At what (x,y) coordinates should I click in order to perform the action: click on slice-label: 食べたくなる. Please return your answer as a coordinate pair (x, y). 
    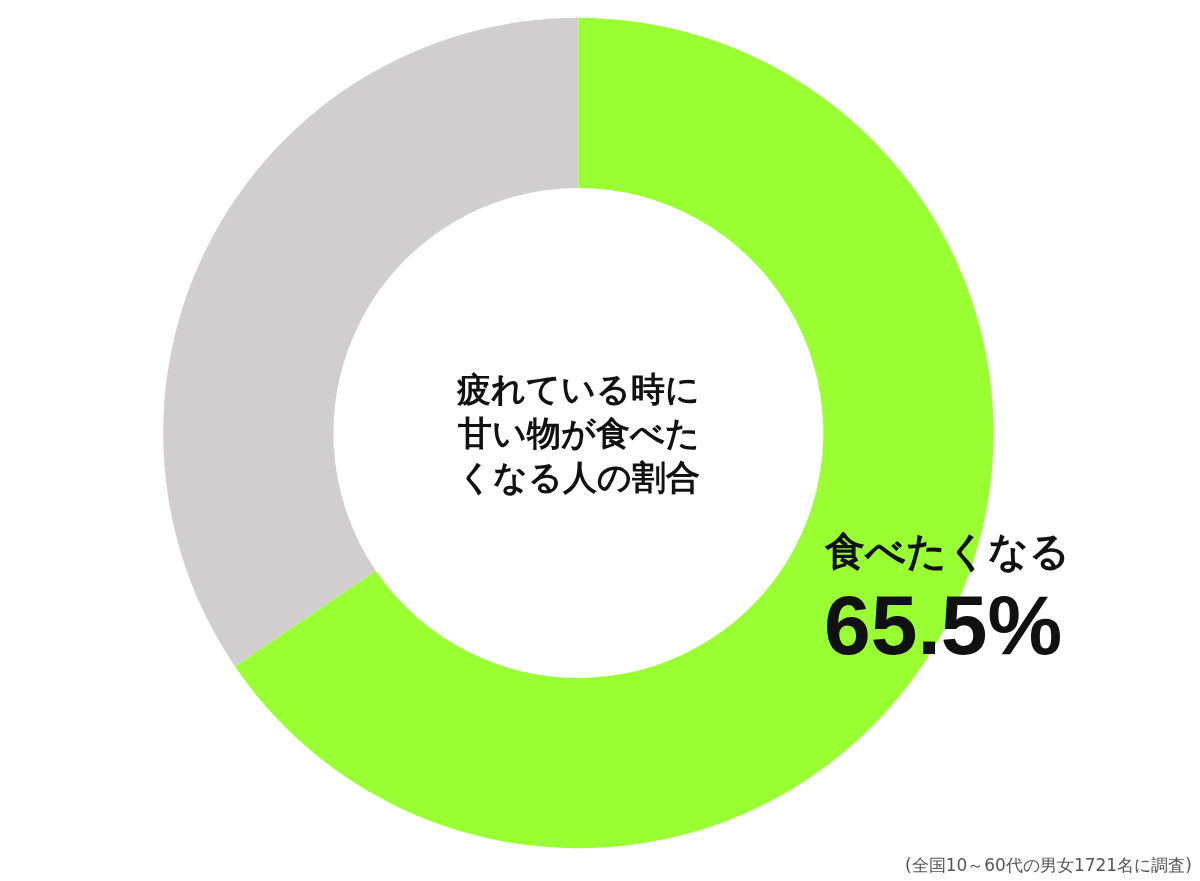
    Looking at the image, I should click on (947, 551).